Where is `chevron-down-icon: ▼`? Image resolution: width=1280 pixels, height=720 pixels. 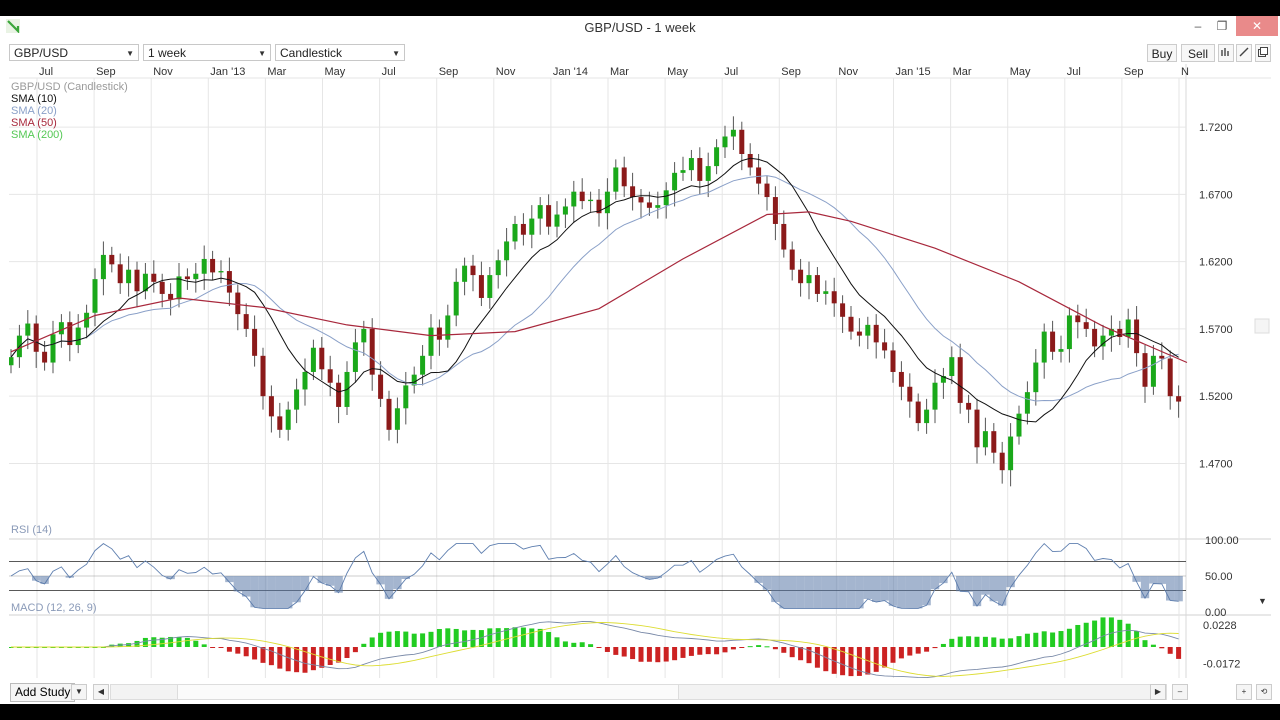
chevron-down-icon: ▼ is located at coordinates (396, 53).